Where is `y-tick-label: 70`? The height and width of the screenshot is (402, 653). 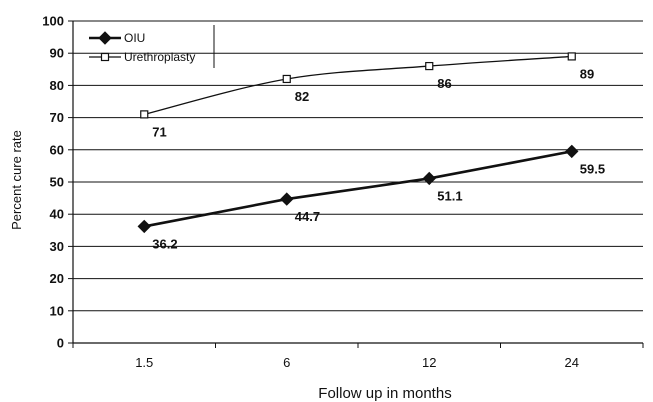
y-tick-label: 70 is located at coordinates (57, 117).